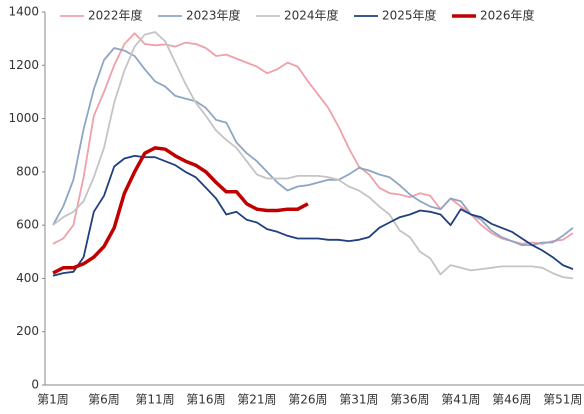  What do you see at coordinates (180, 210) in the screenshot?
I see `series-line` at bounding box center [180, 210].